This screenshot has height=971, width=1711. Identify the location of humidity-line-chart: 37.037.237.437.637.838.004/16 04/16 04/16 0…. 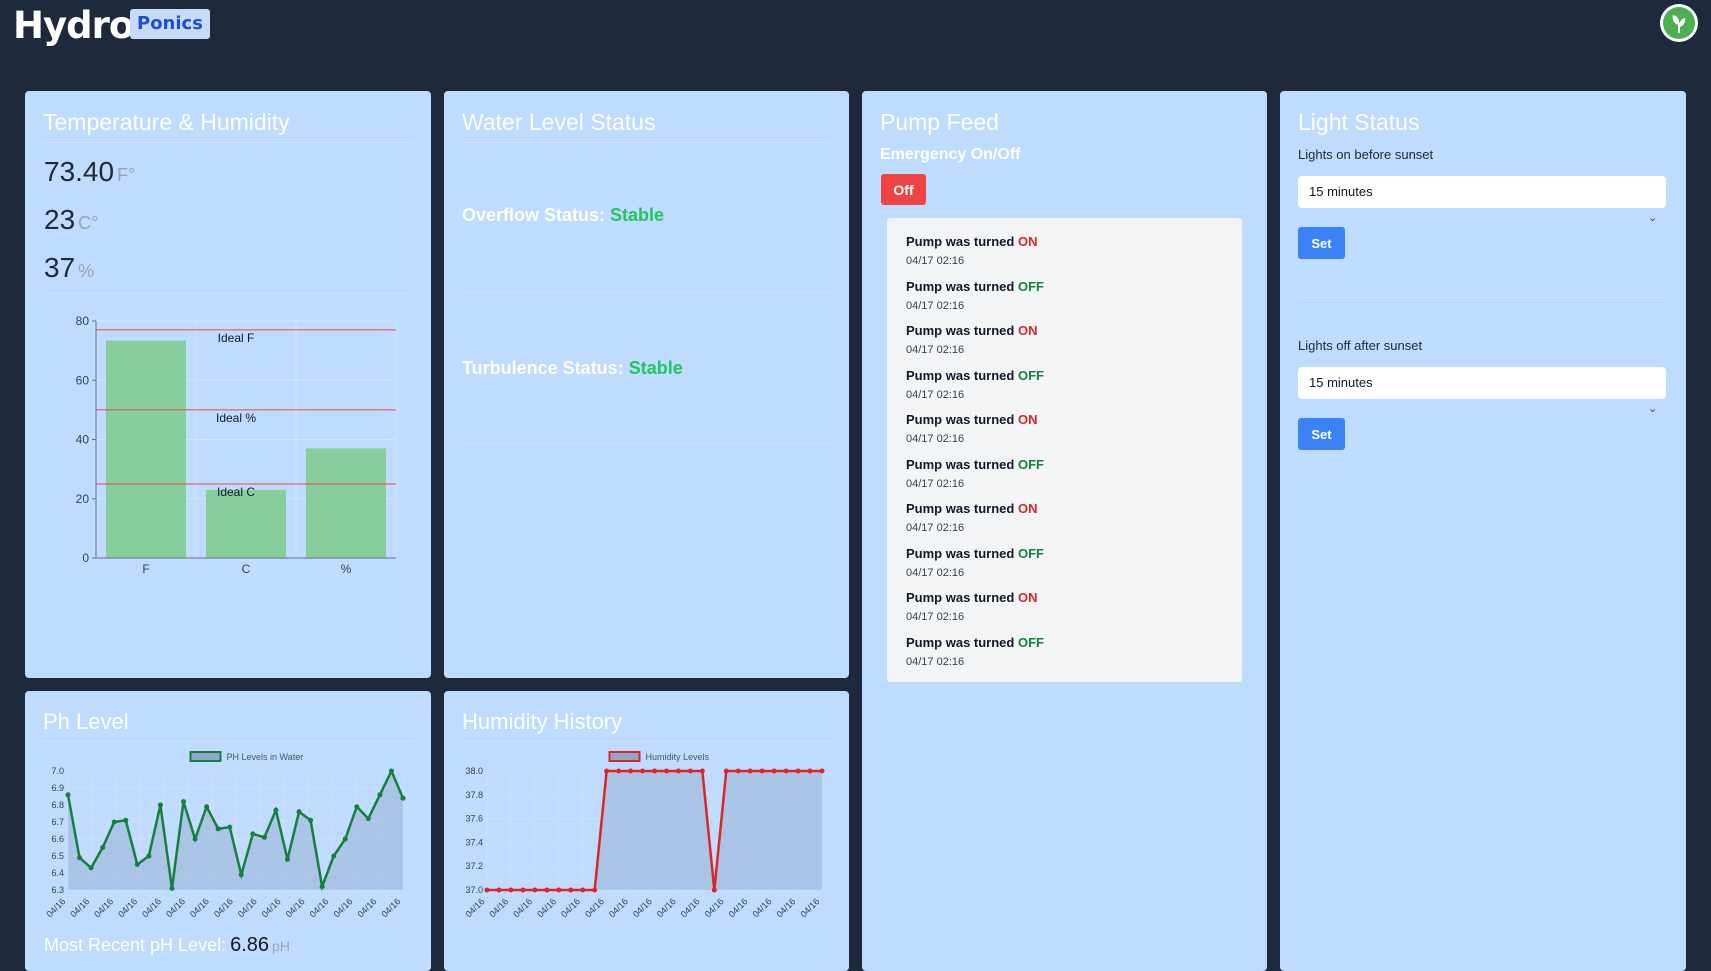
(644, 835).